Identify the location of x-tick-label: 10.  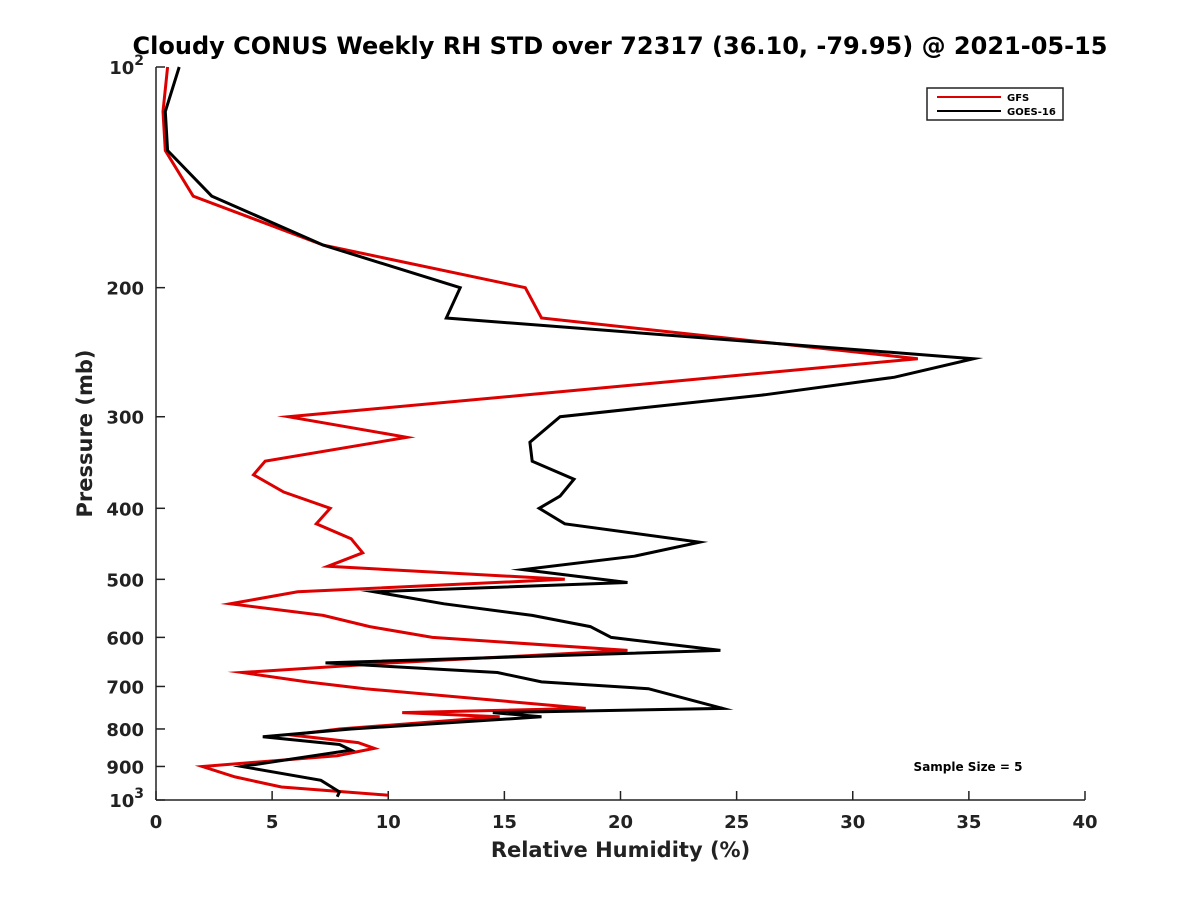
(388, 822).